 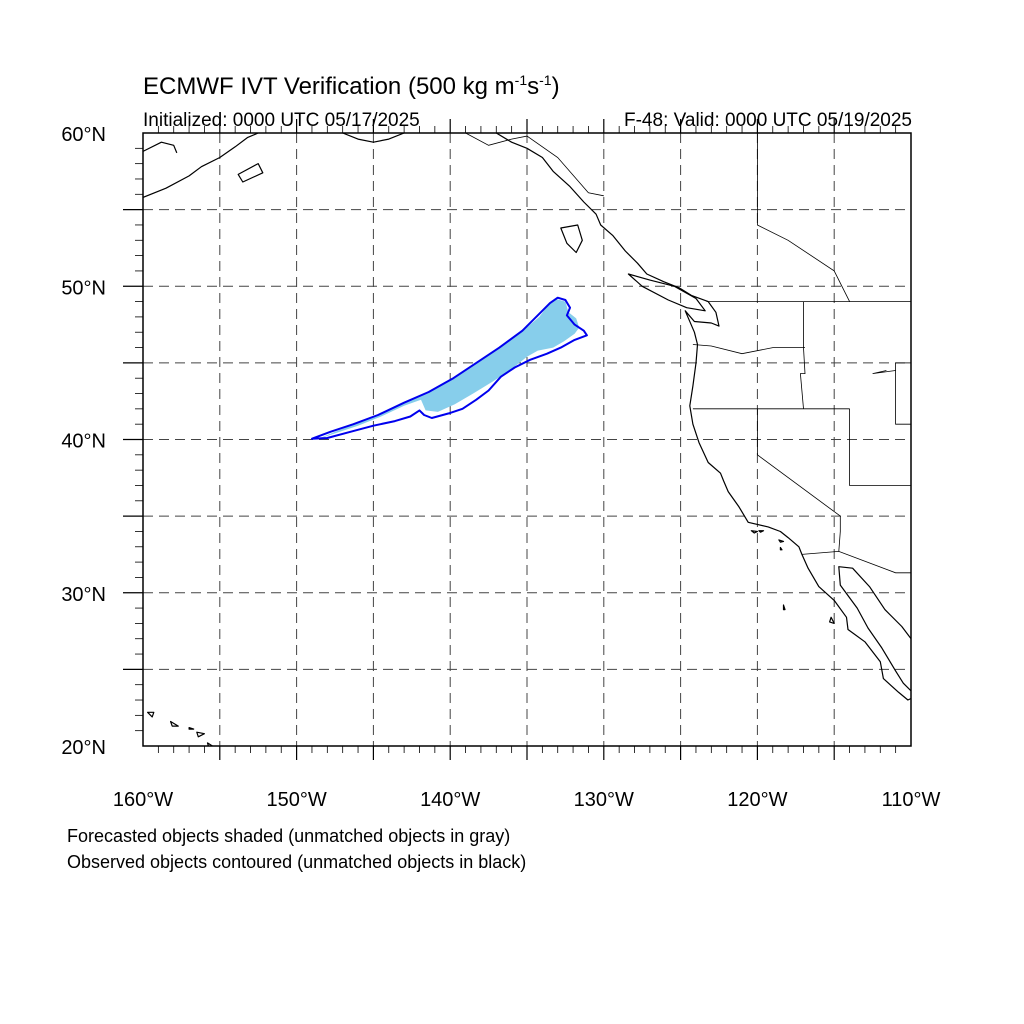 What do you see at coordinates (450, 800) in the screenshot?
I see `lon-tick-label: 140°W` at bounding box center [450, 800].